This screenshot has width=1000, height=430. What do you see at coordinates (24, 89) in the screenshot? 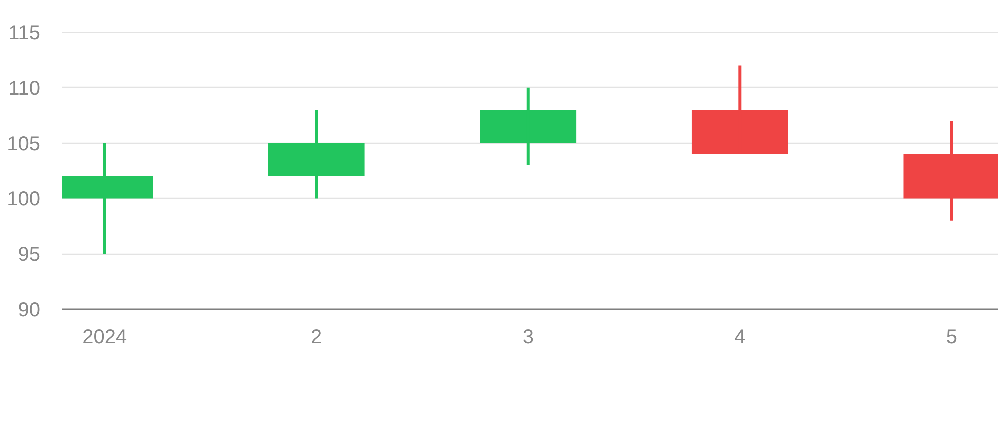
I see `y-tick-label: 110` at bounding box center [24, 89].